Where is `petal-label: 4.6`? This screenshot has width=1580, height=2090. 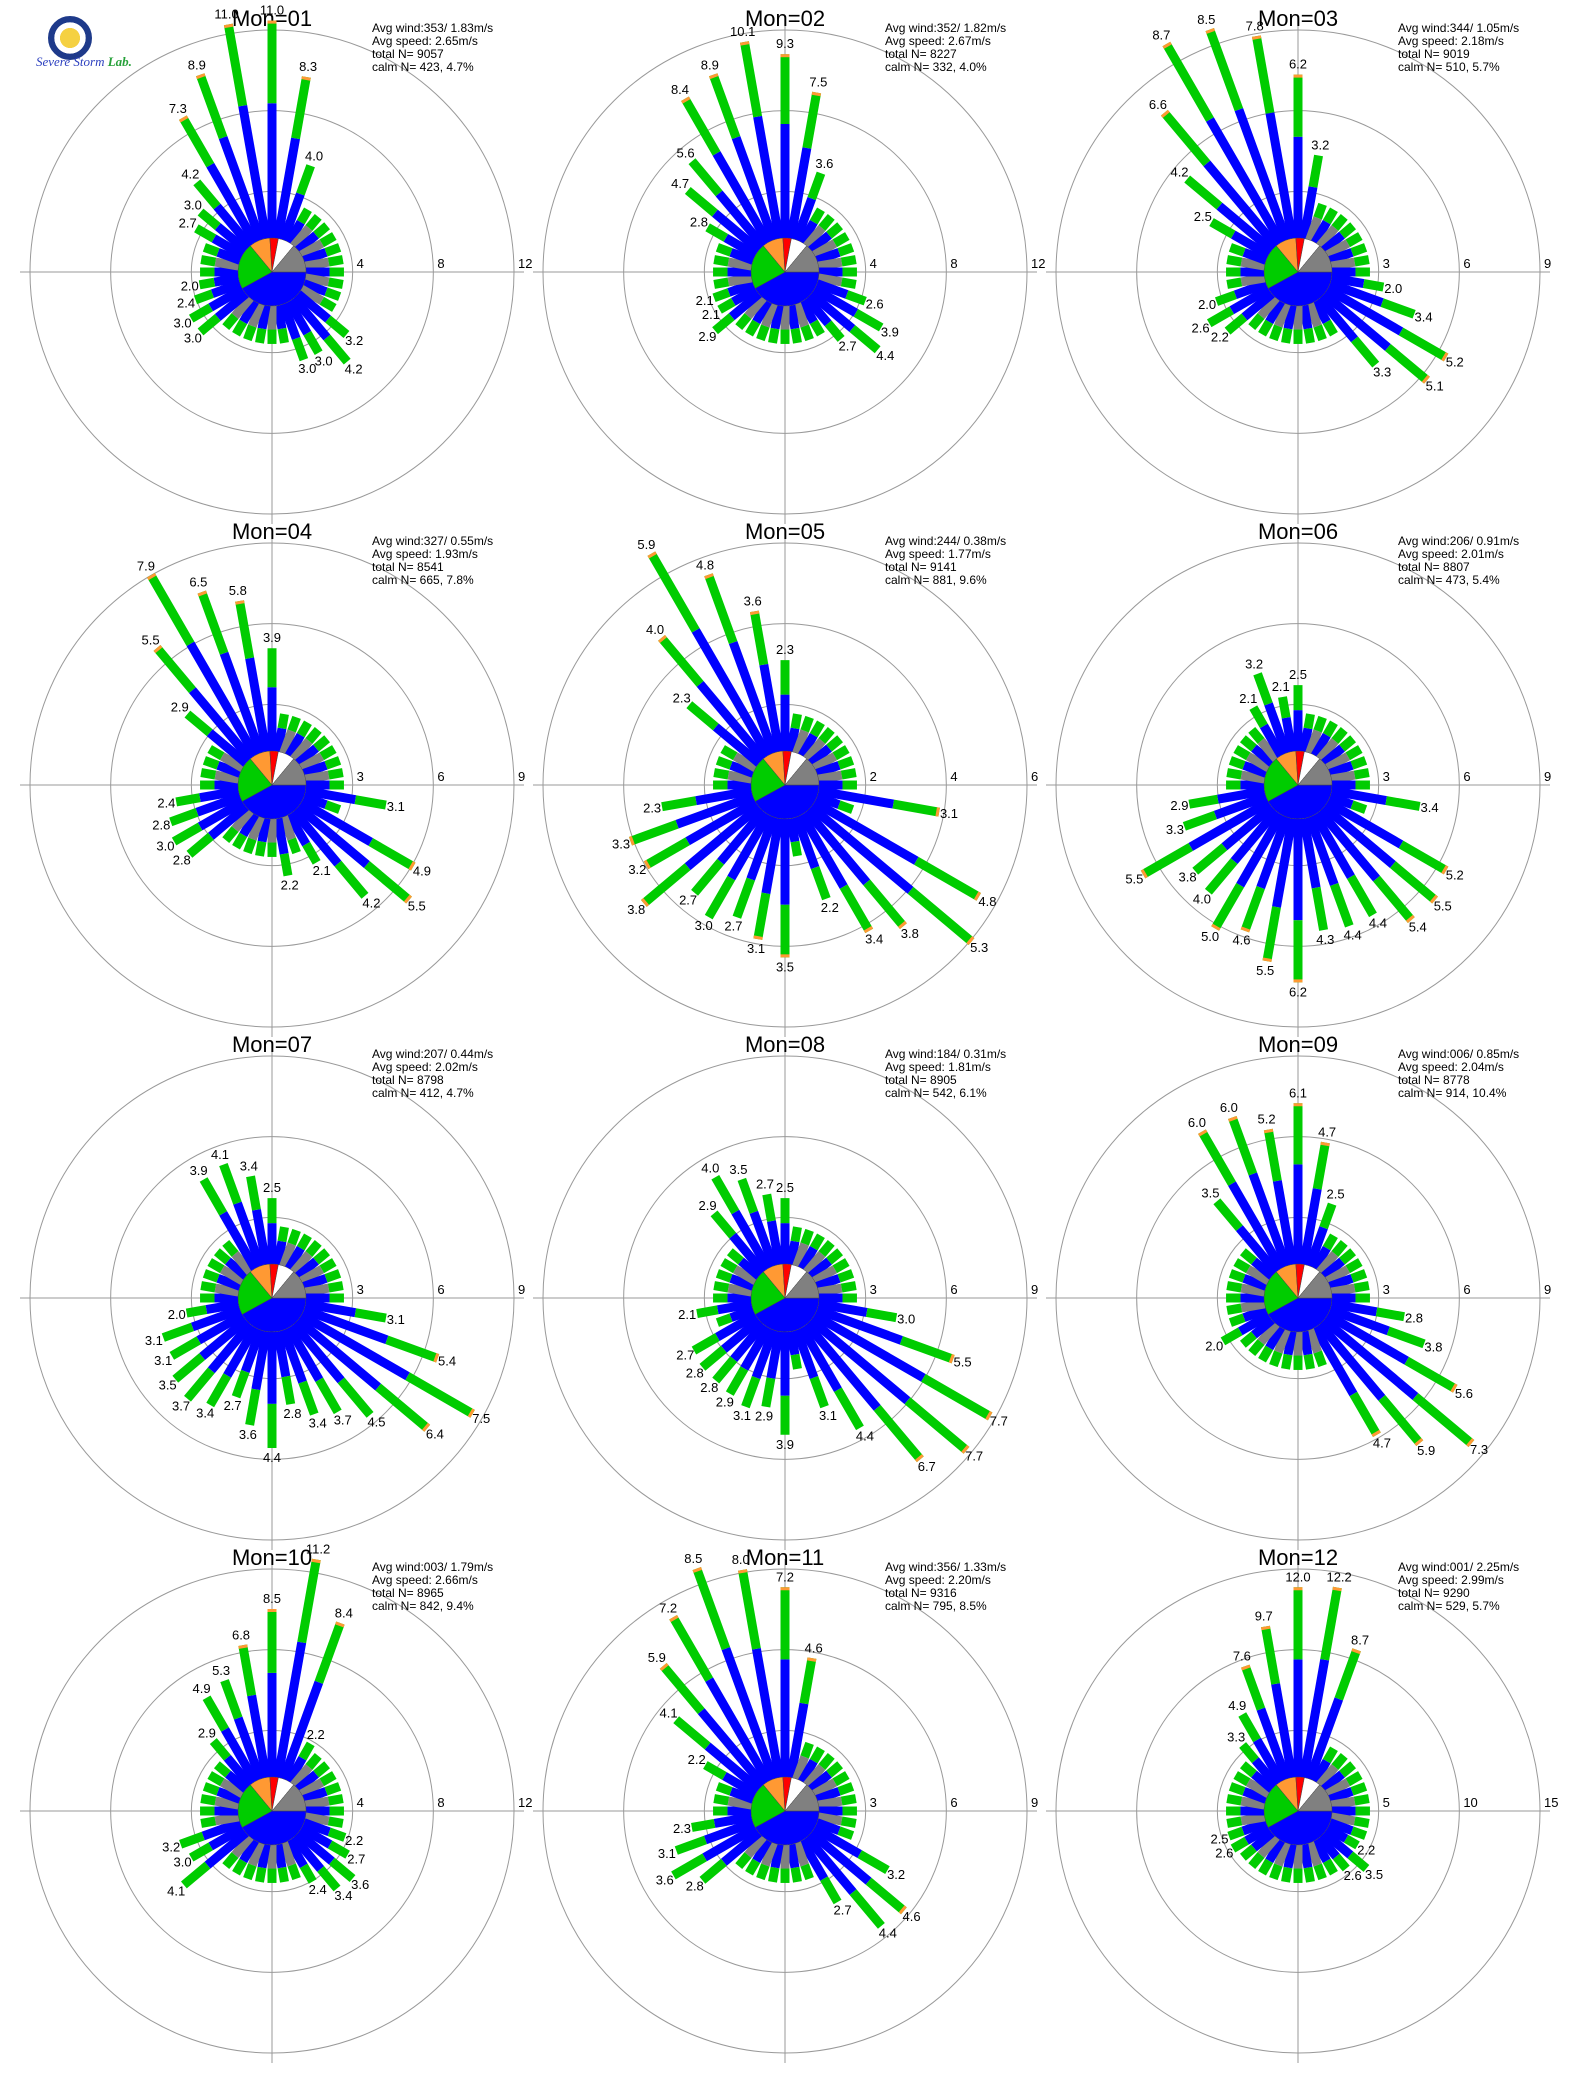
petal-label: 4.6 is located at coordinates (814, 1647).